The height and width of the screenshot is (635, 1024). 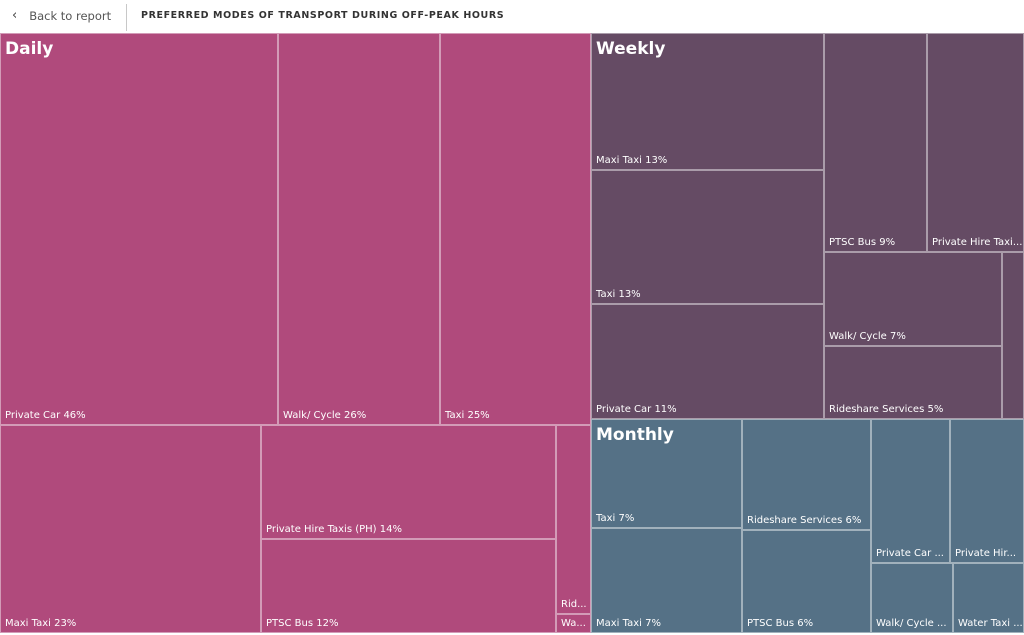 I want to click on back-label: Back to report, so click(x=70, y=15).